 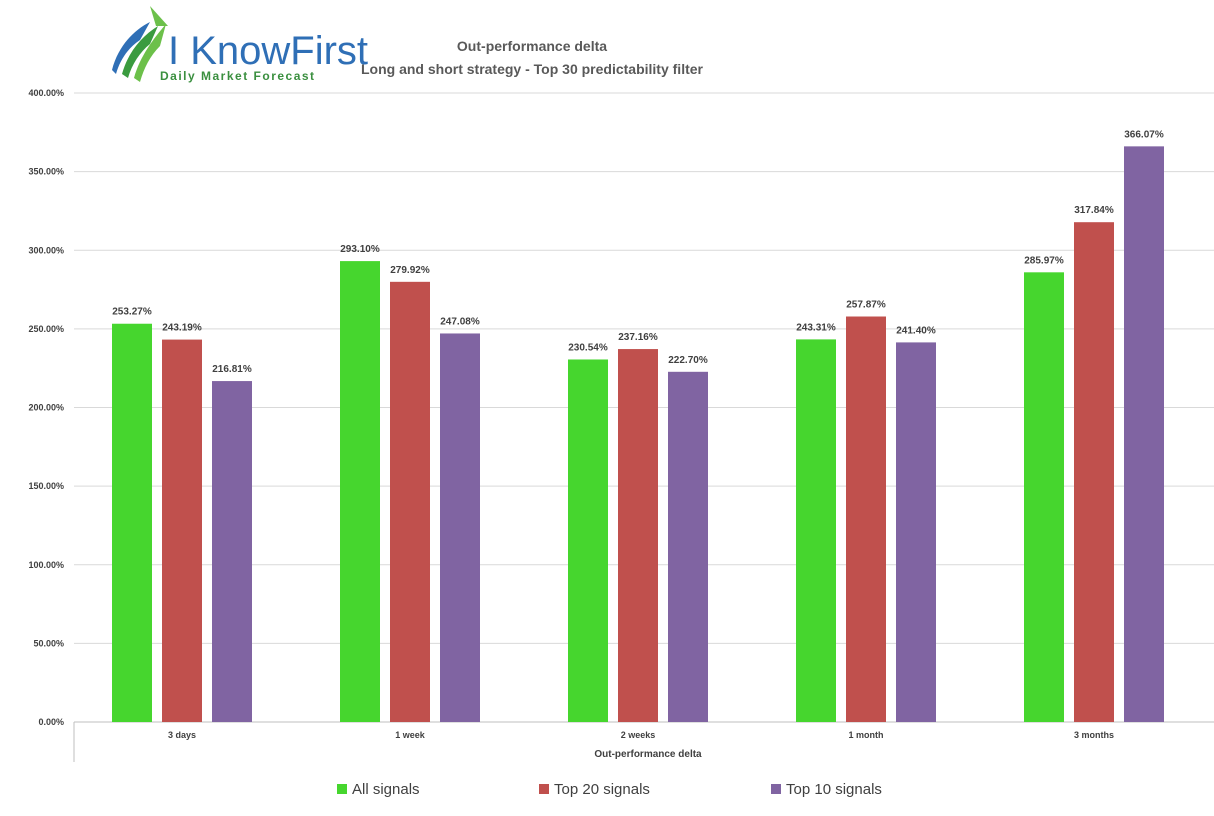 What do you see at coordinates (588, 347) in the screenshot?
I see `data-label: 230.54%` at bounding box center [588, 347].